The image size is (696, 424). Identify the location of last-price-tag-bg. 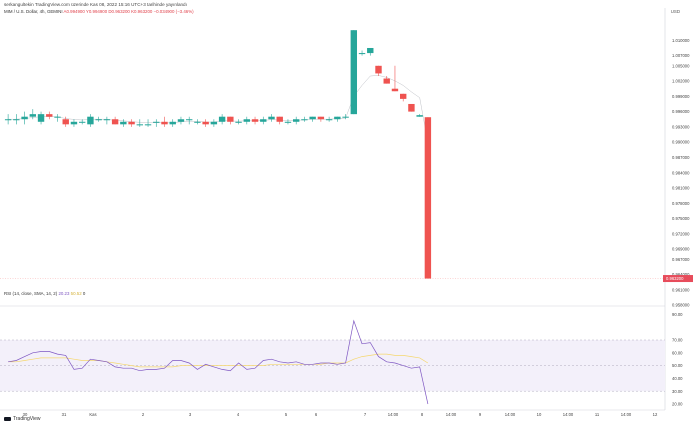
(678, 279).